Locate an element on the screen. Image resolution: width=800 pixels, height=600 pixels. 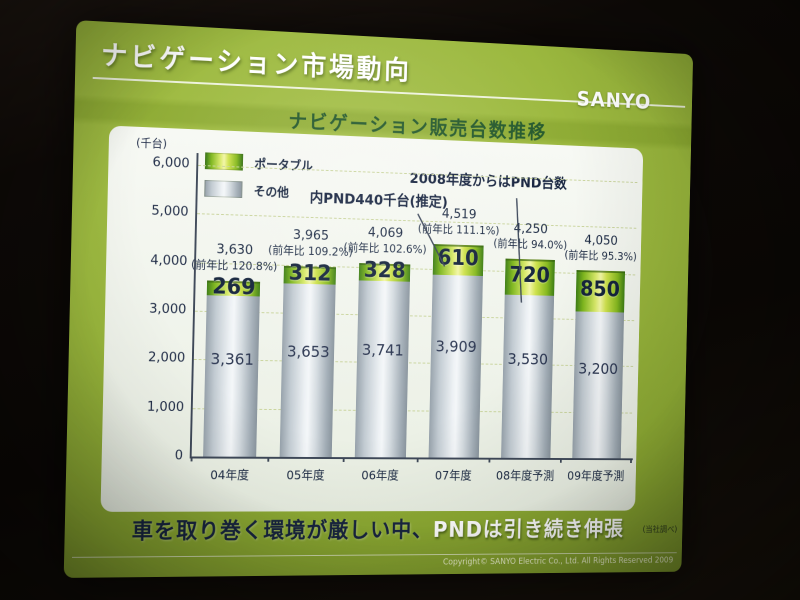
y-tick-label: 2,000 is located at coordinates (166, 358).